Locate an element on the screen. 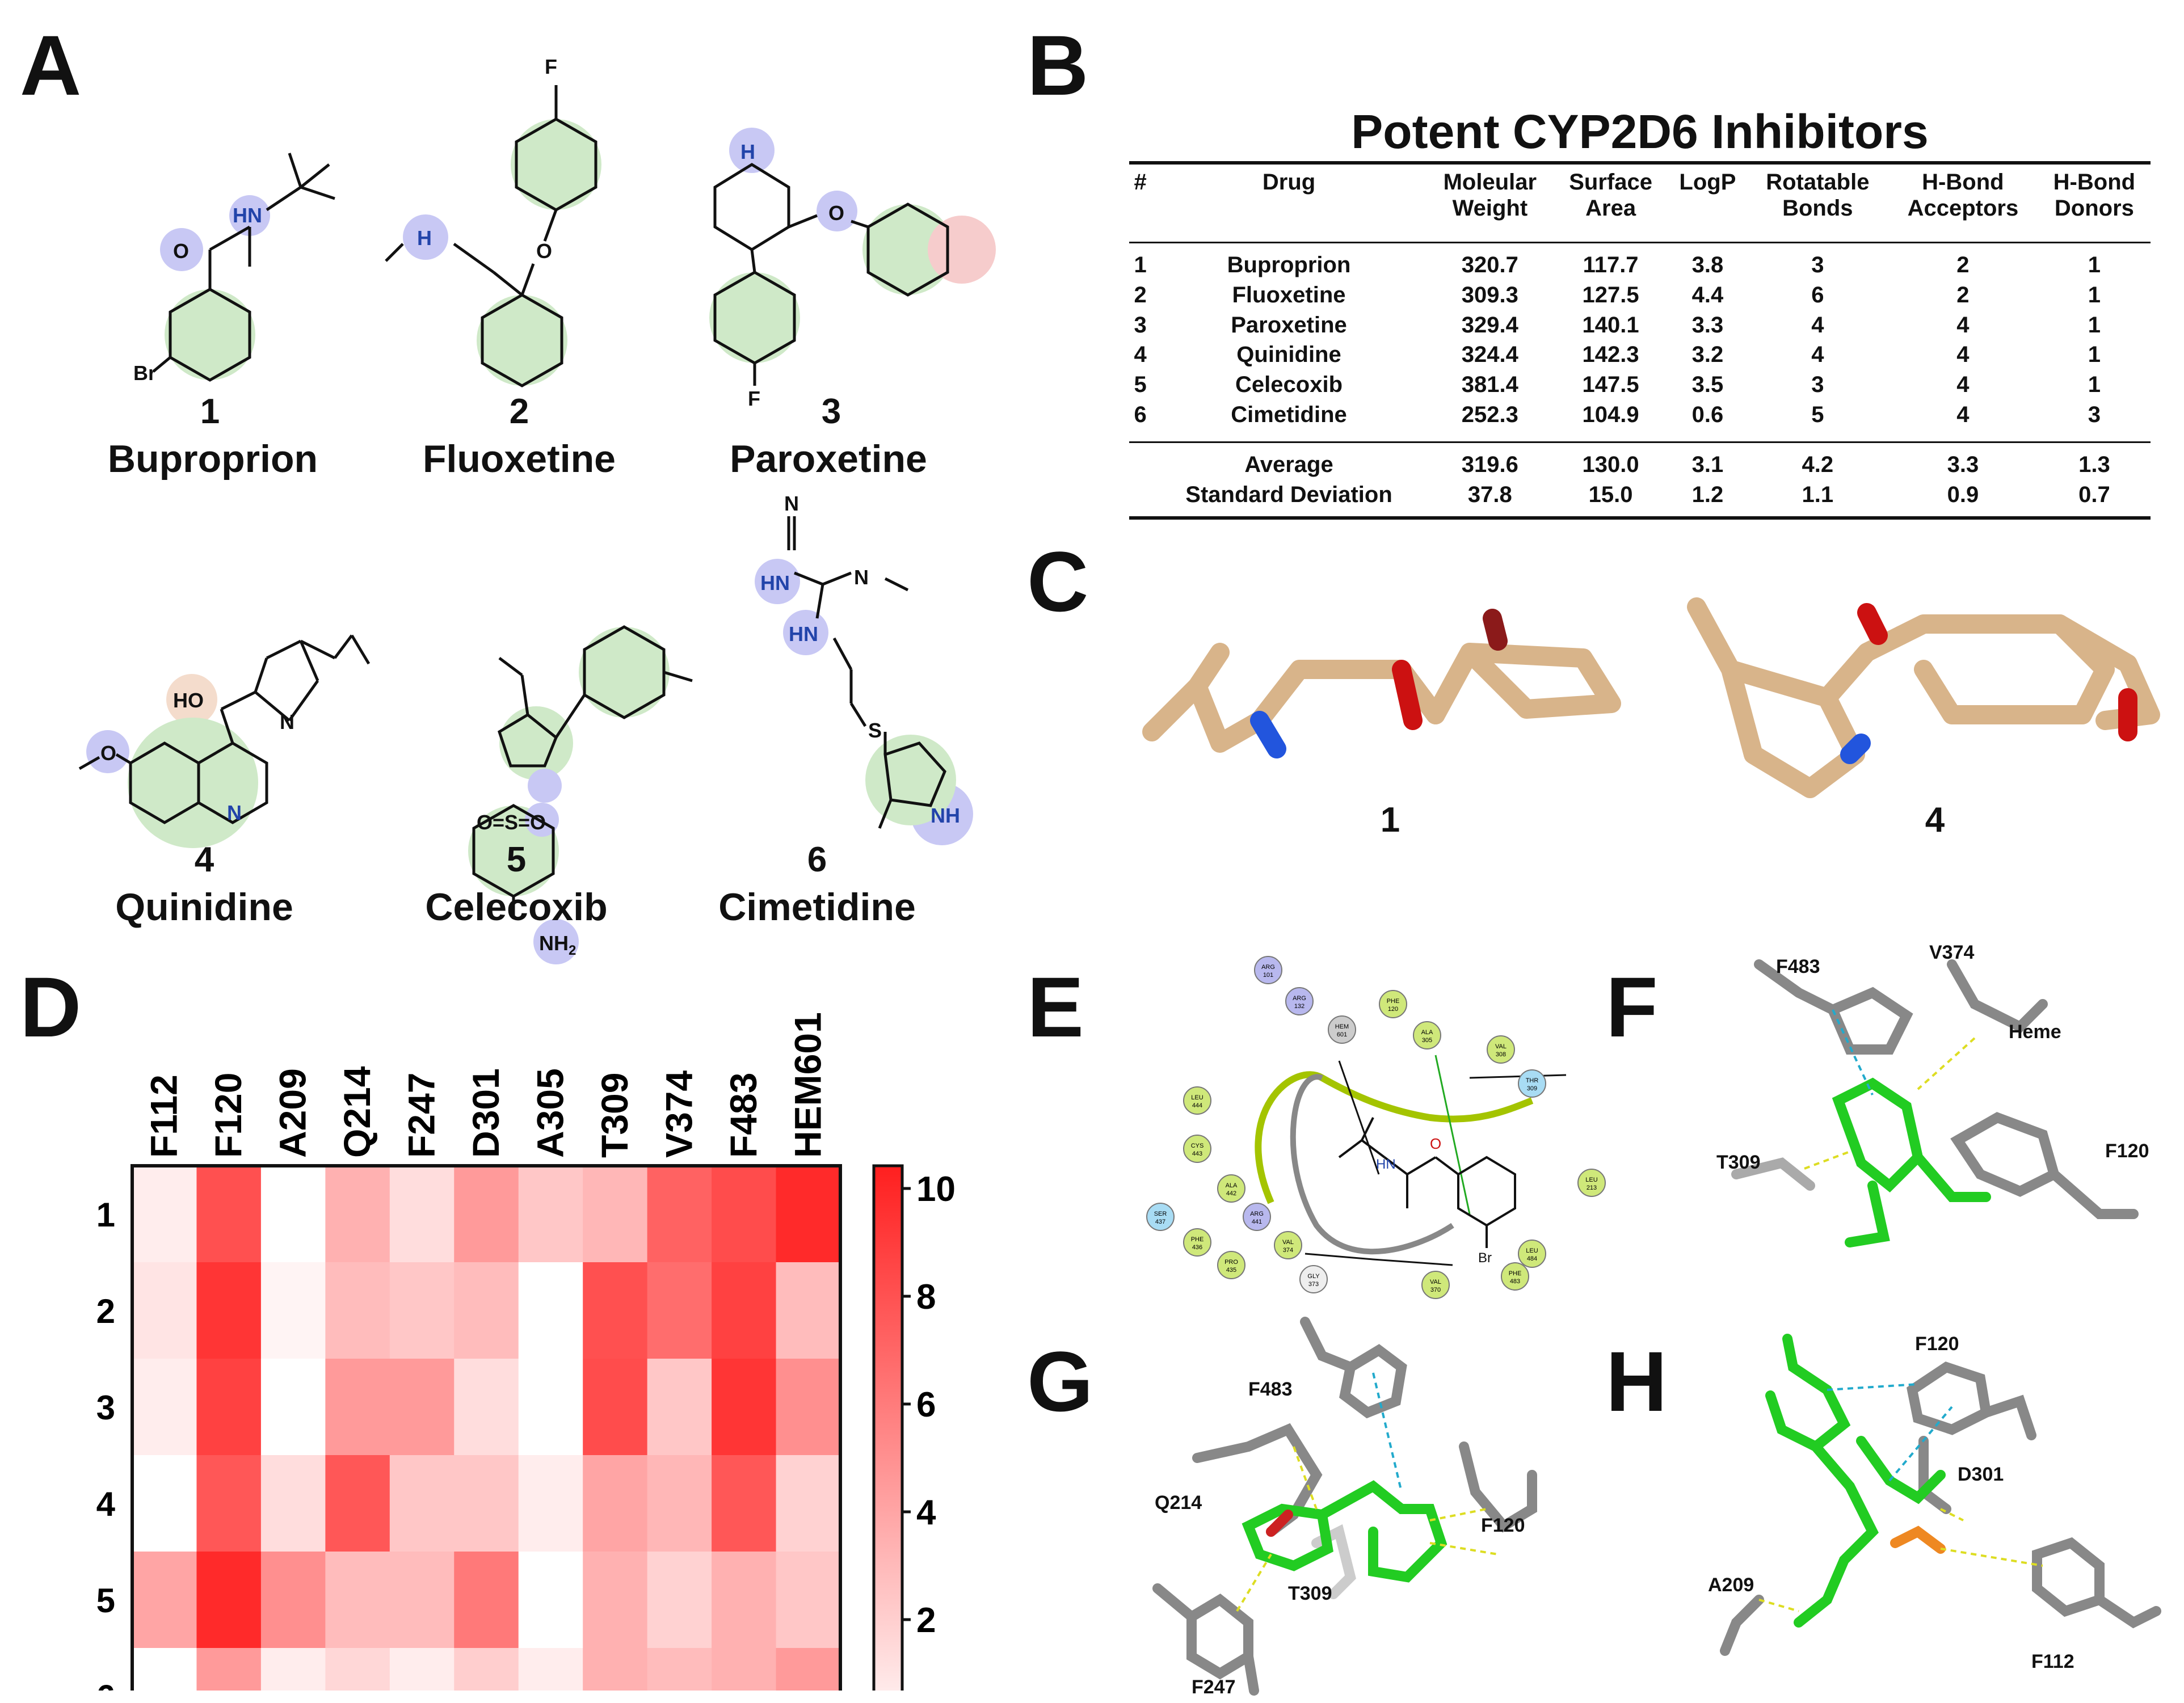 The image size is (2184, 1703). table-cell: 104.9 is located at coordinates (1610, 414).